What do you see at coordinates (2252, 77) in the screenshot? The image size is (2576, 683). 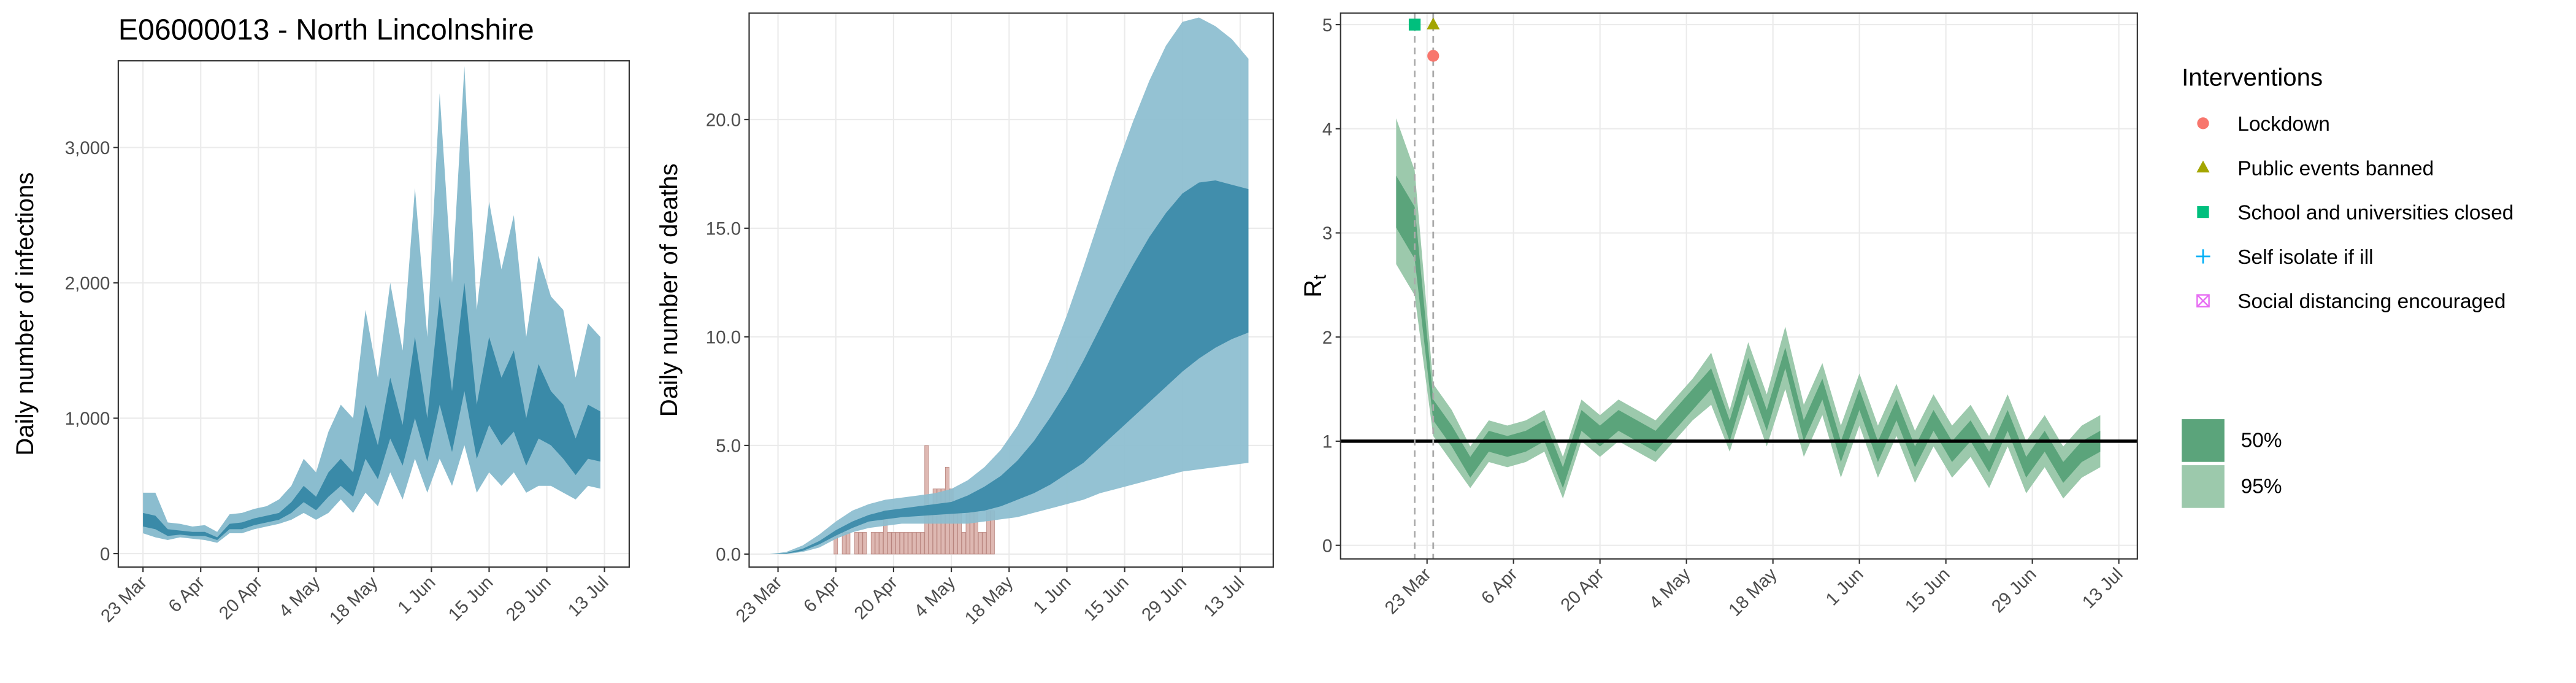 I see `legend-title: Interventions` at bounding box center [2252, 77].